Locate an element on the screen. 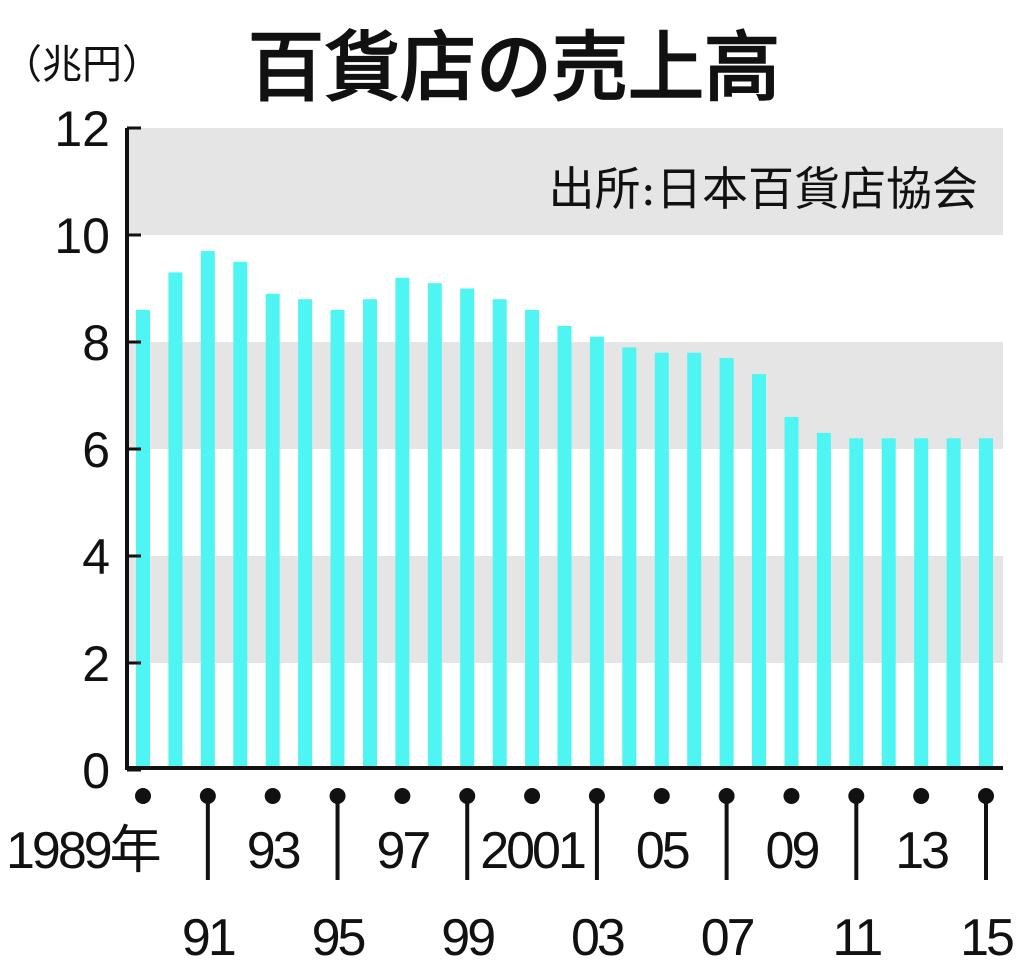 The height and width of the screenshot is (974, 1024). x-tick-label: 05 is located at coordinates (662, 851).